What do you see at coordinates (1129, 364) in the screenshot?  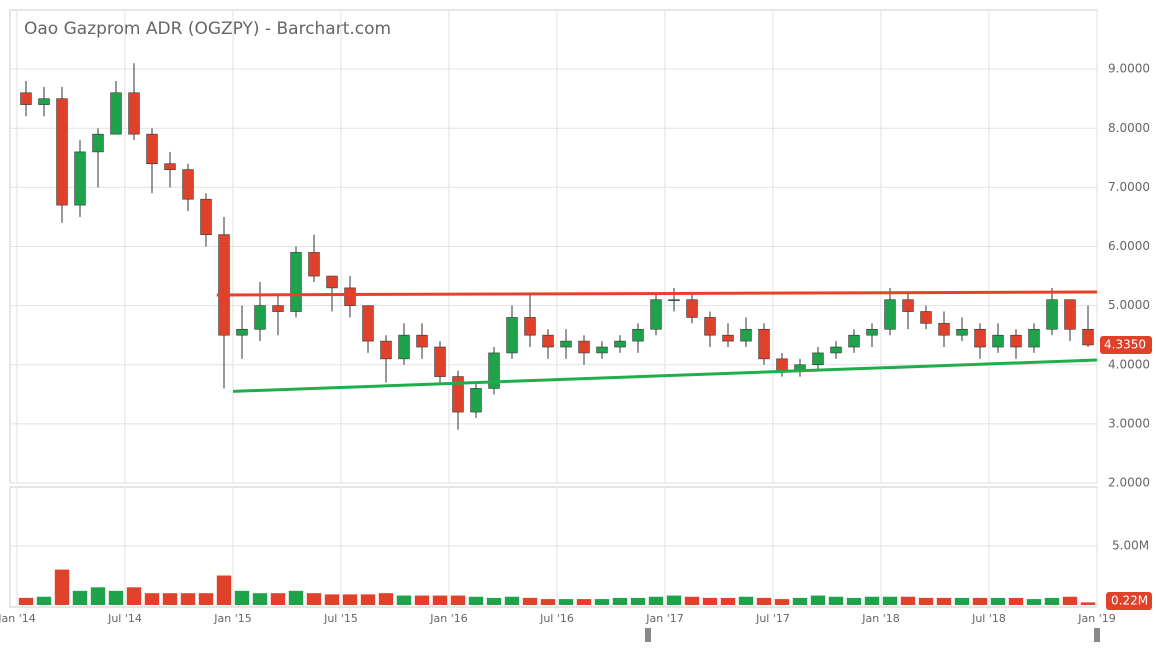 I see `y-tick-label: 4.0000` at bounding box center [1129, 364].